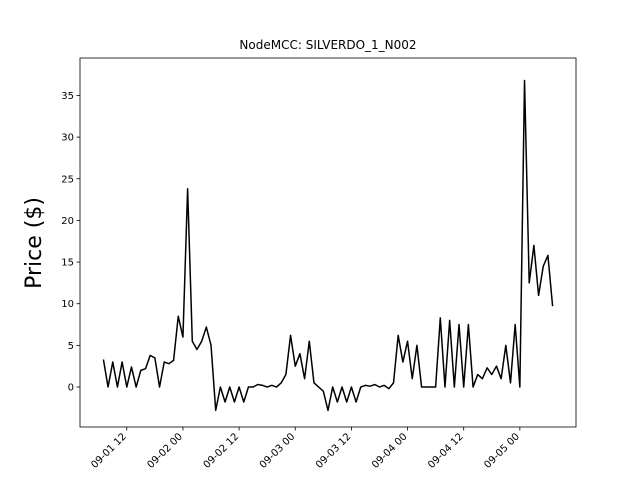 The image size is (640, 480). Describe the element at coordinates (502, 451) in the screenshot. I see `x-tick-label: 09-05 00` at that location.